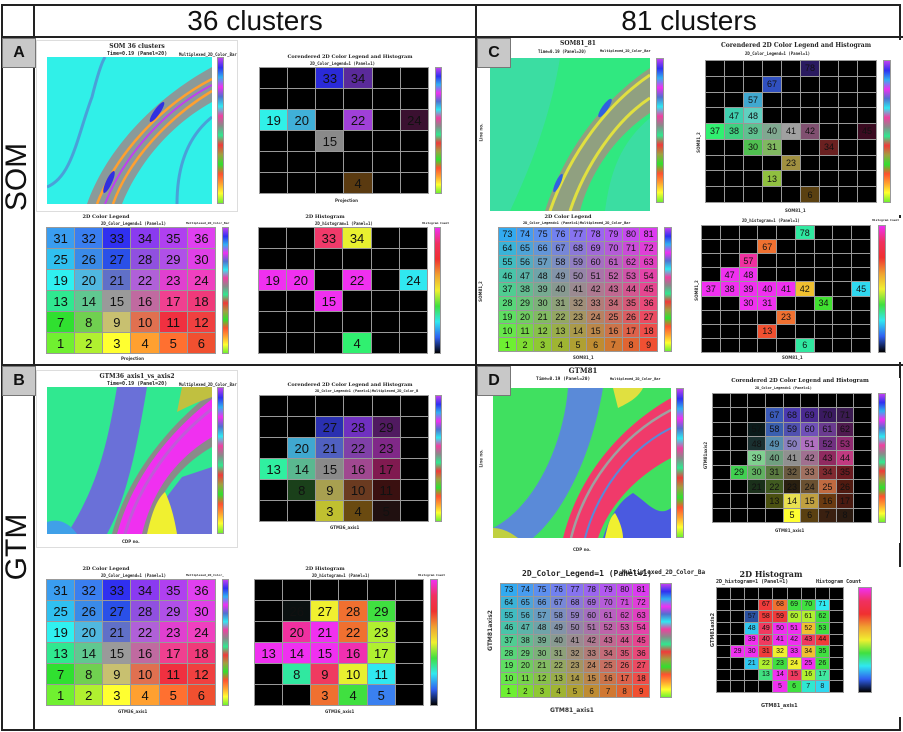  What do you see at coordinates (804, 345) in the screenshot?
I see `grid-cell: 6` at bounding box center [804, 345].